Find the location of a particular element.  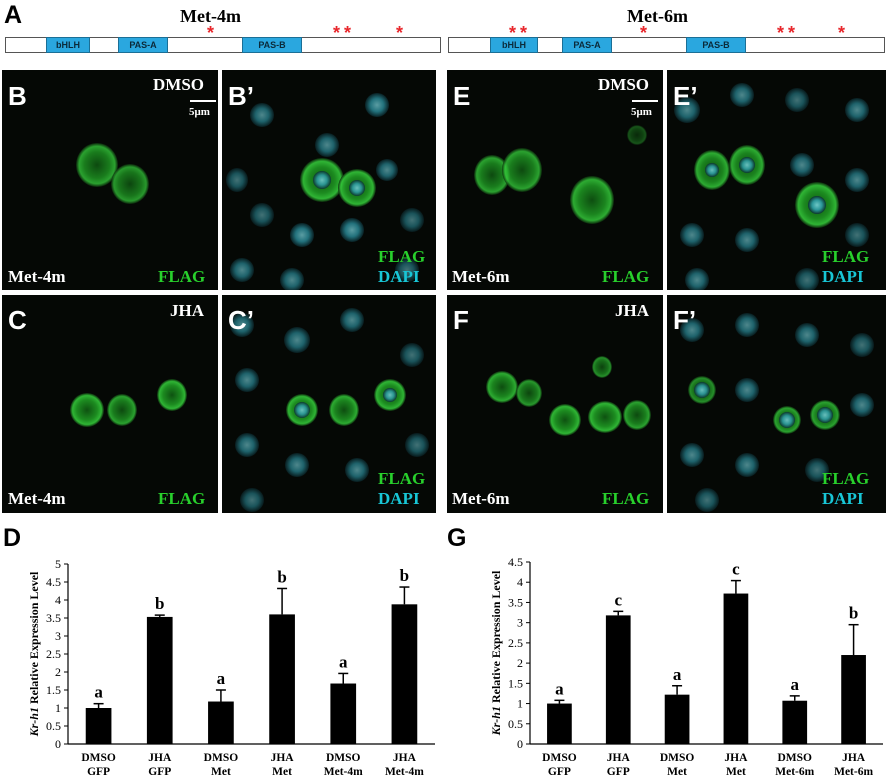

treatment-label: DMSO is located at coordinates (178, 84).